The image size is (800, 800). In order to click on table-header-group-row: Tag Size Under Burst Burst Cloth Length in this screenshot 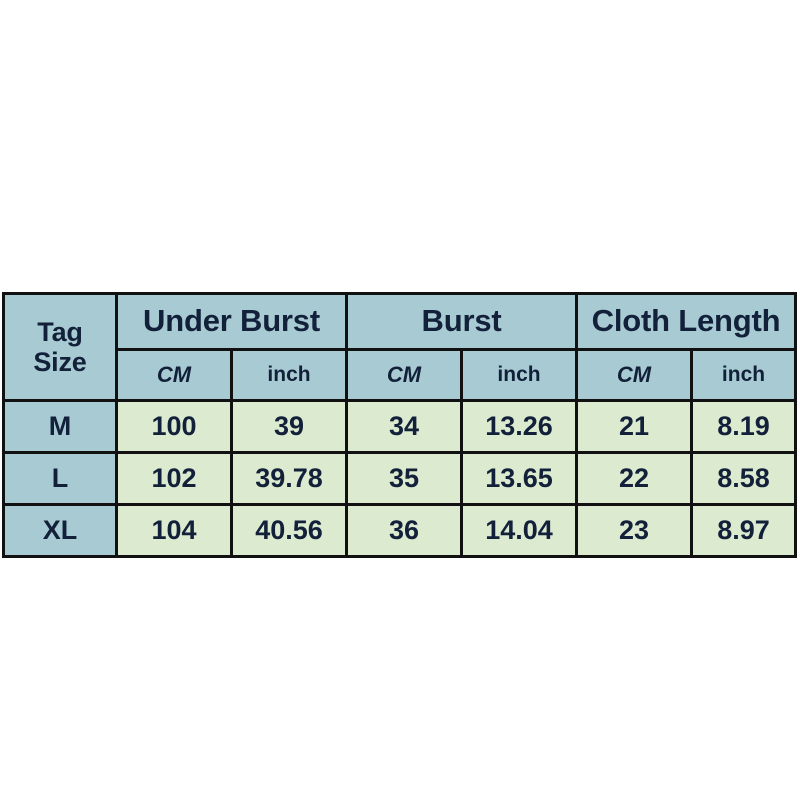, I will do `click(400, 347)`.